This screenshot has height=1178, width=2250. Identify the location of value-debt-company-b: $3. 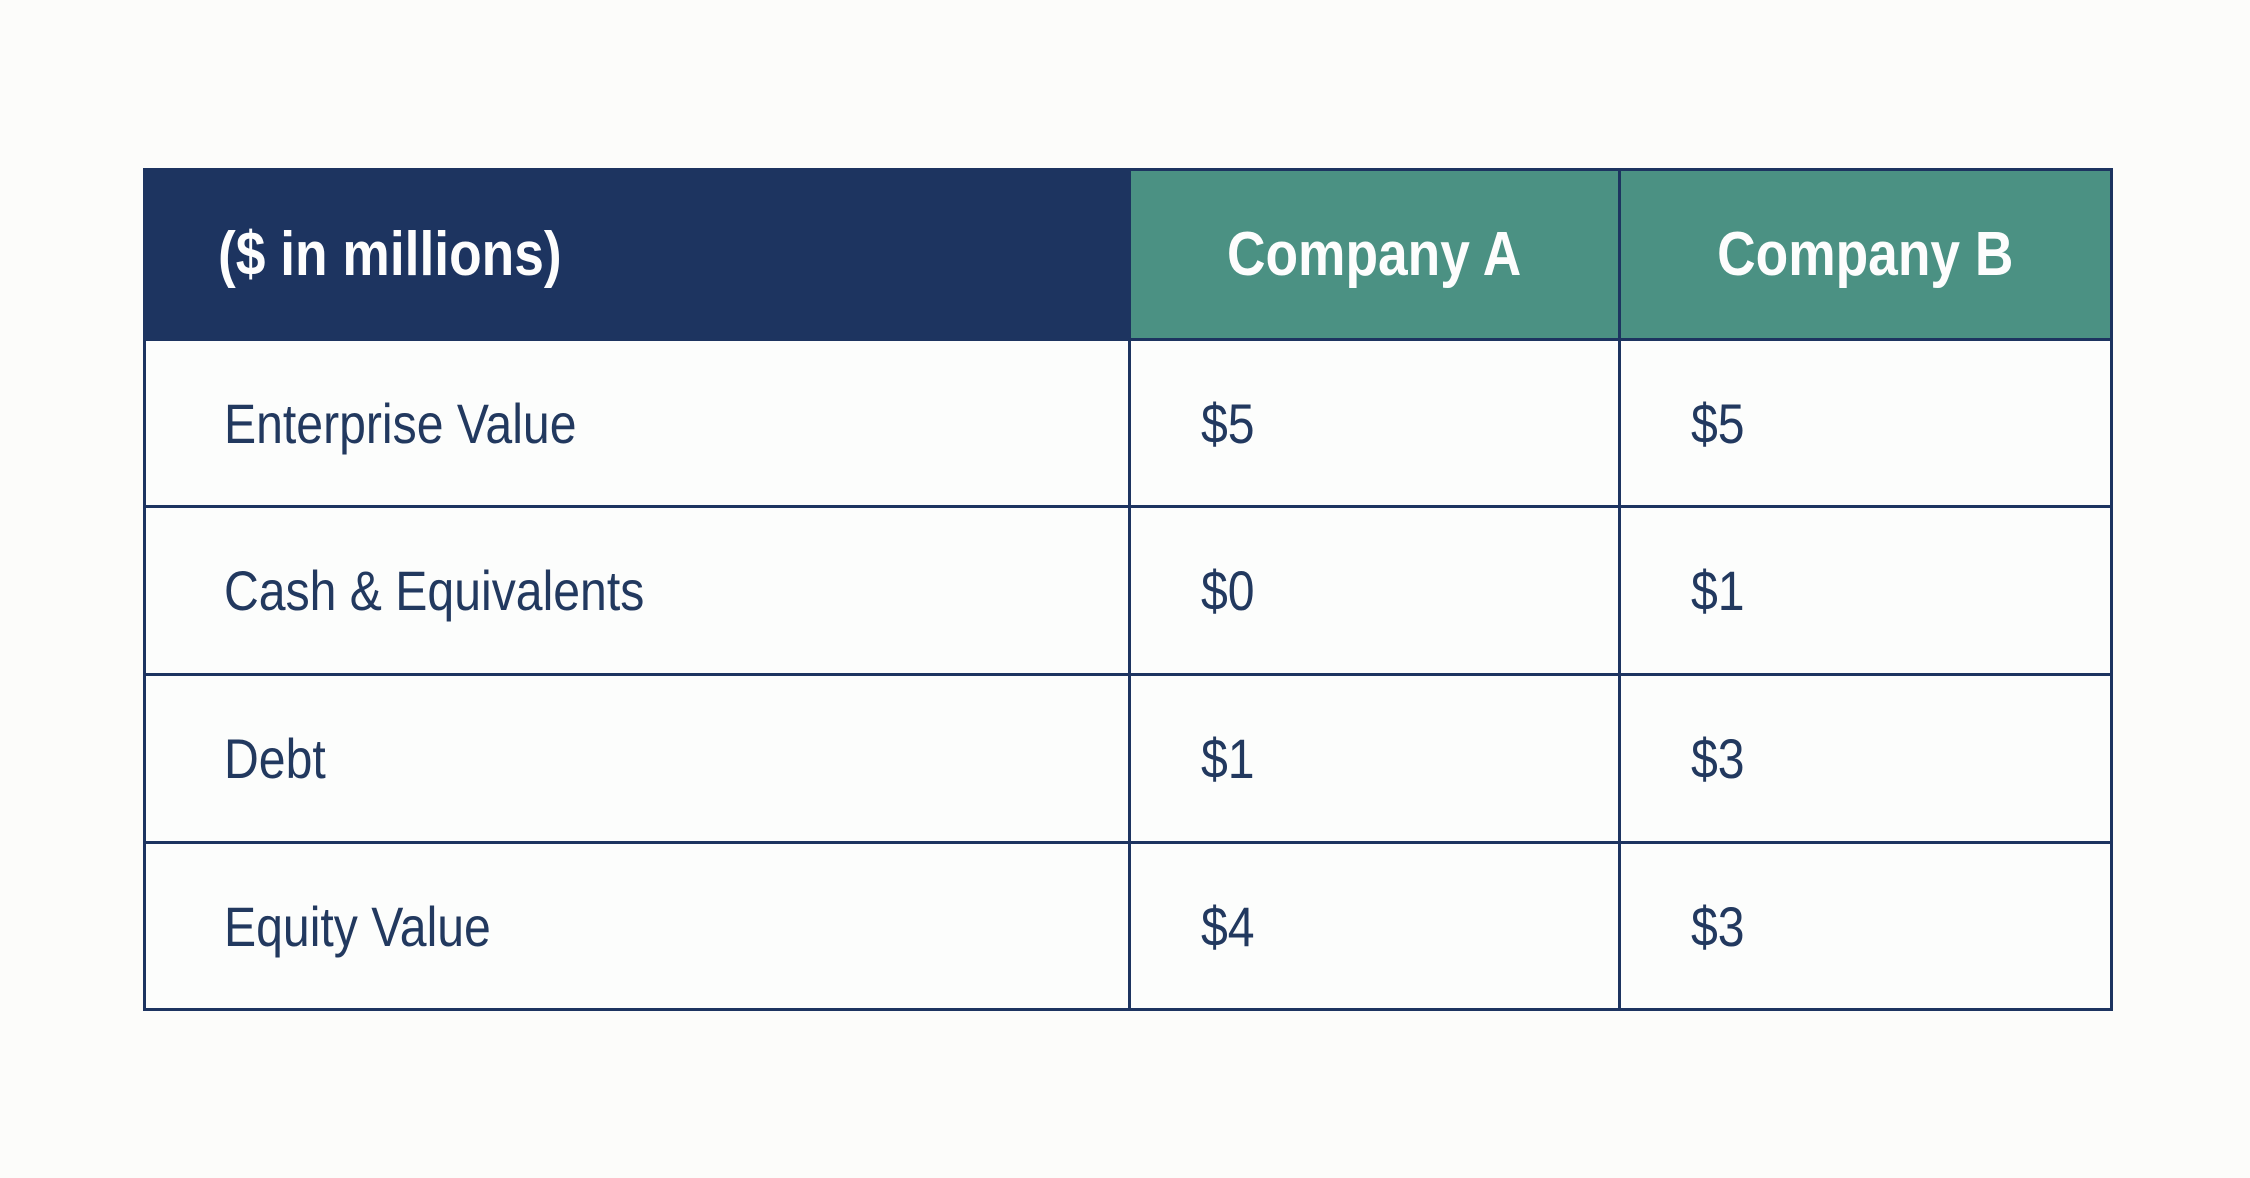
(1864, 757).